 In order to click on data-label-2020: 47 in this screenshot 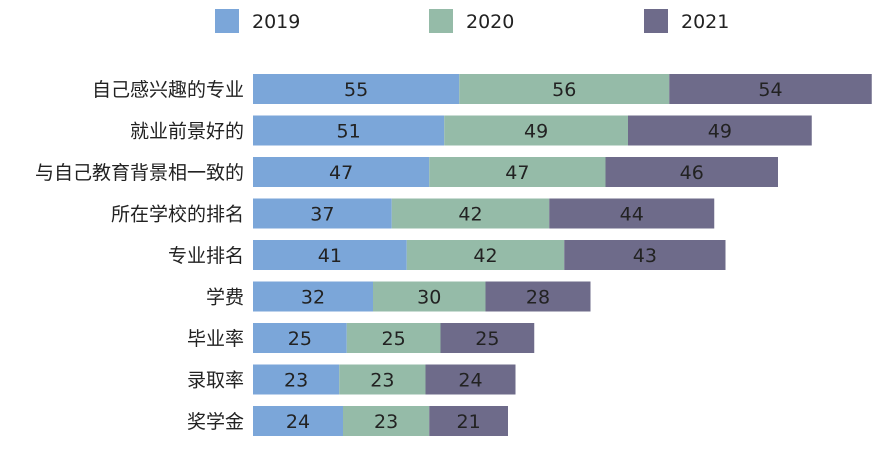, I will do `click(517, 173)`.